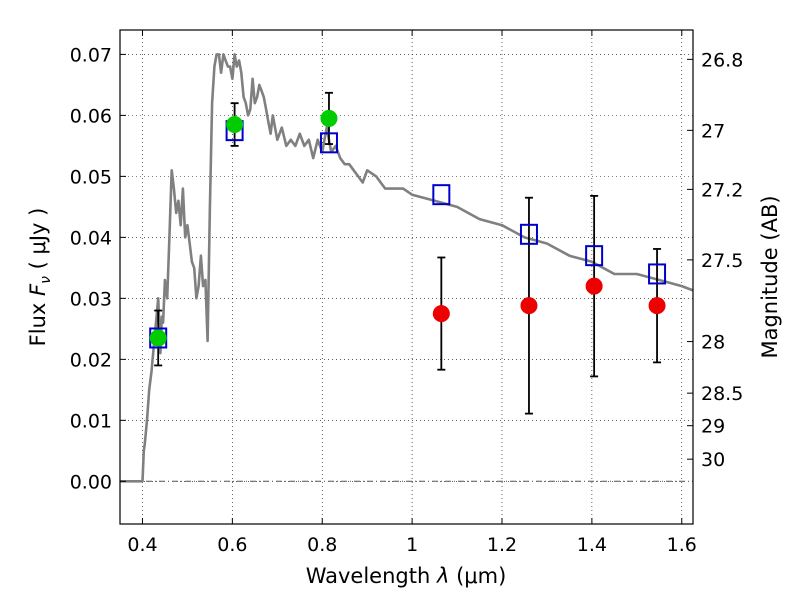 The image size is (800, 600). Describe the element at coordinates (406, 576) in the screenshot. I see `x-axis-label: Wavelength λ (μm)` at that location.